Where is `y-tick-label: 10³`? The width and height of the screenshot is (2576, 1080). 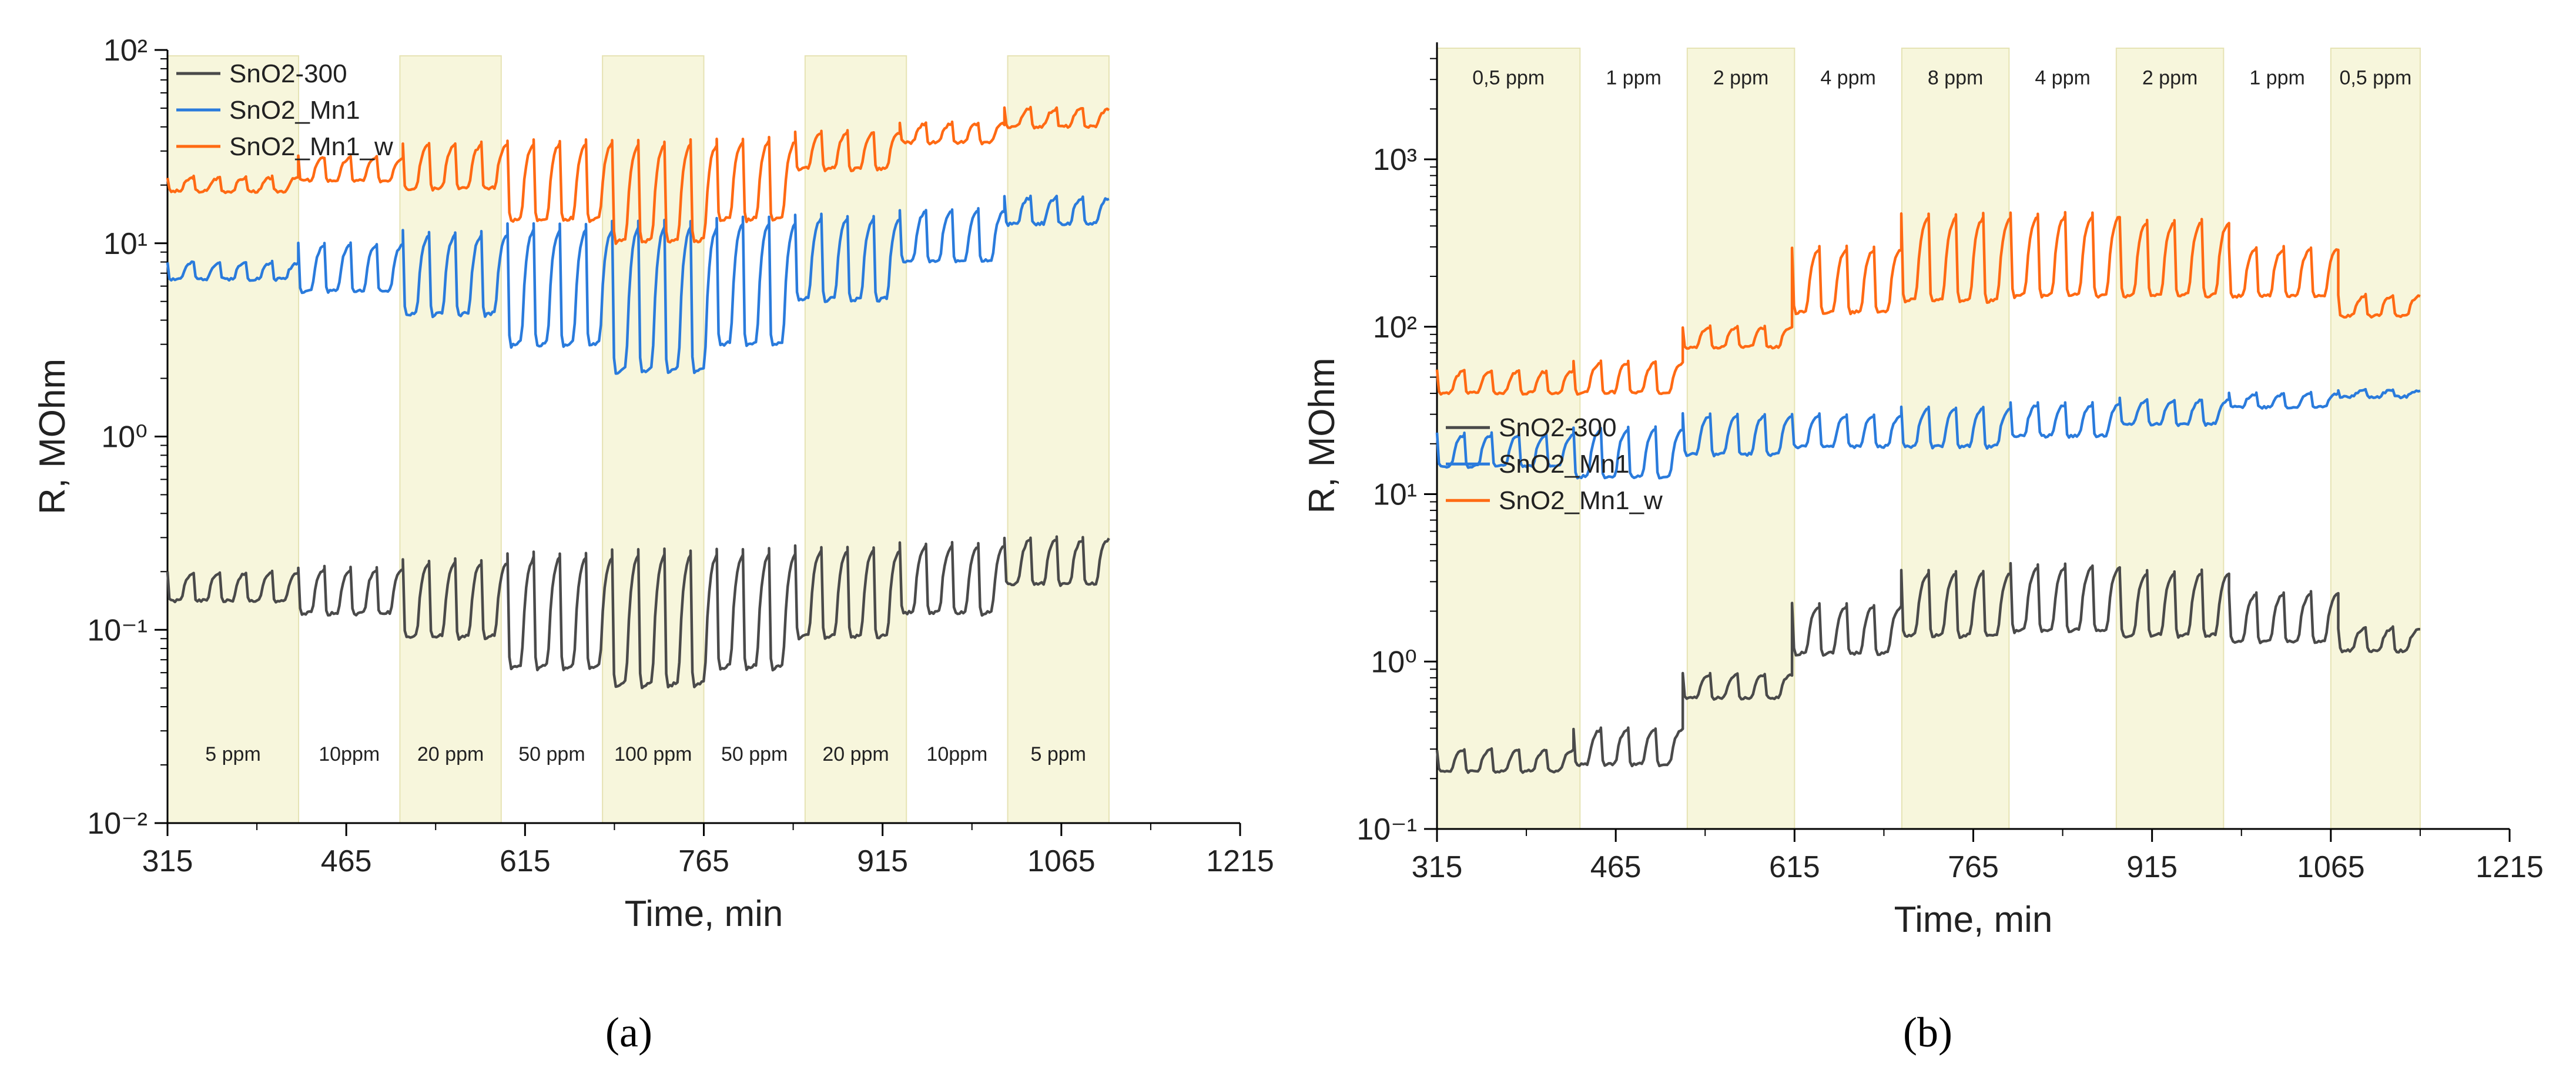 y-tick-label: 10³ is located at coordinates (1395, 160).